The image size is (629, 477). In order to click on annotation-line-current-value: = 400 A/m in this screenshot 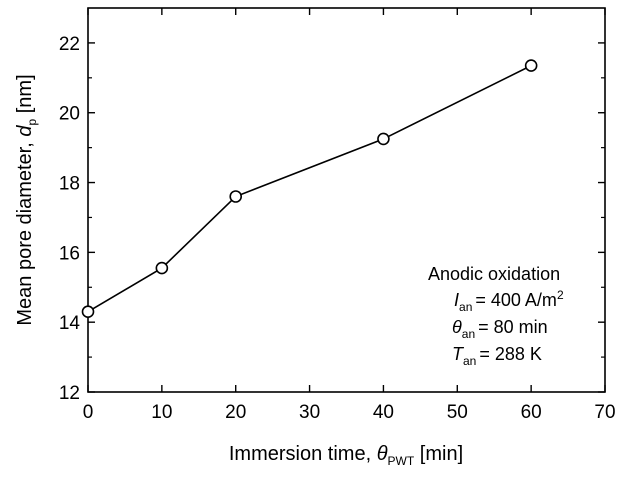, I will do `click(516, 300)`.